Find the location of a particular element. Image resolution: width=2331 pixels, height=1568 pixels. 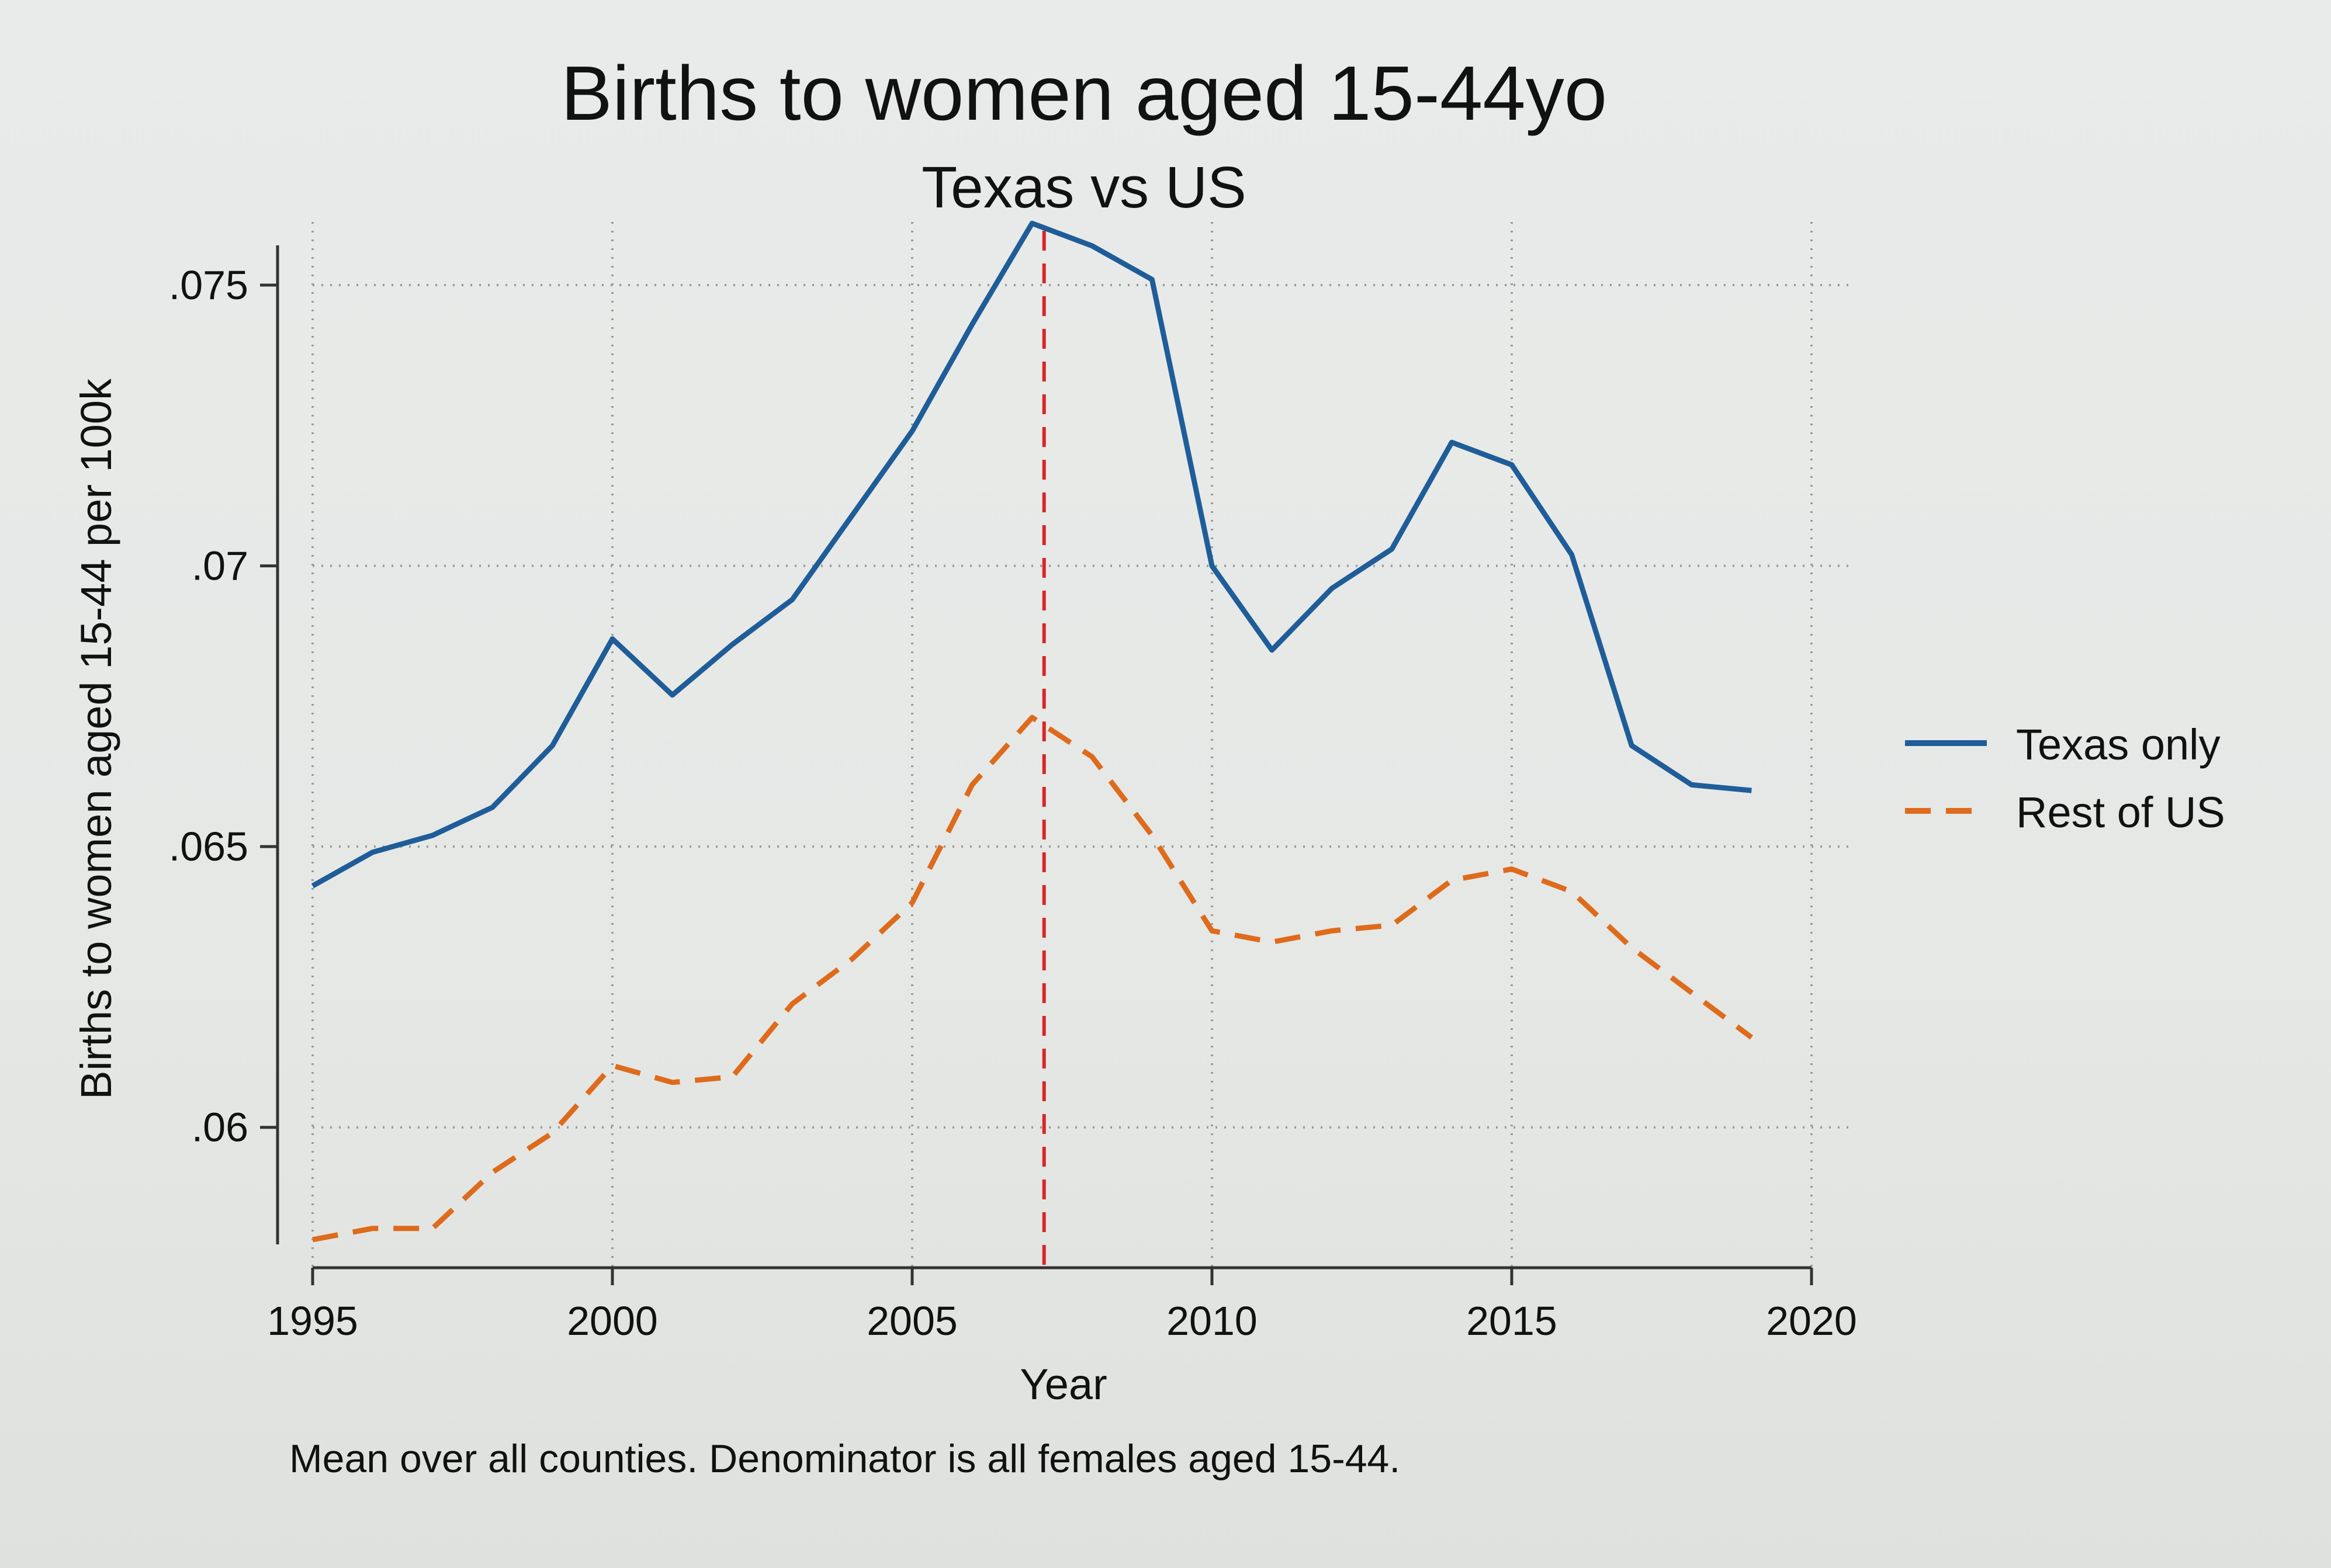

chart-subtitle: Texas vs US is located at coordinates (1084, 187).